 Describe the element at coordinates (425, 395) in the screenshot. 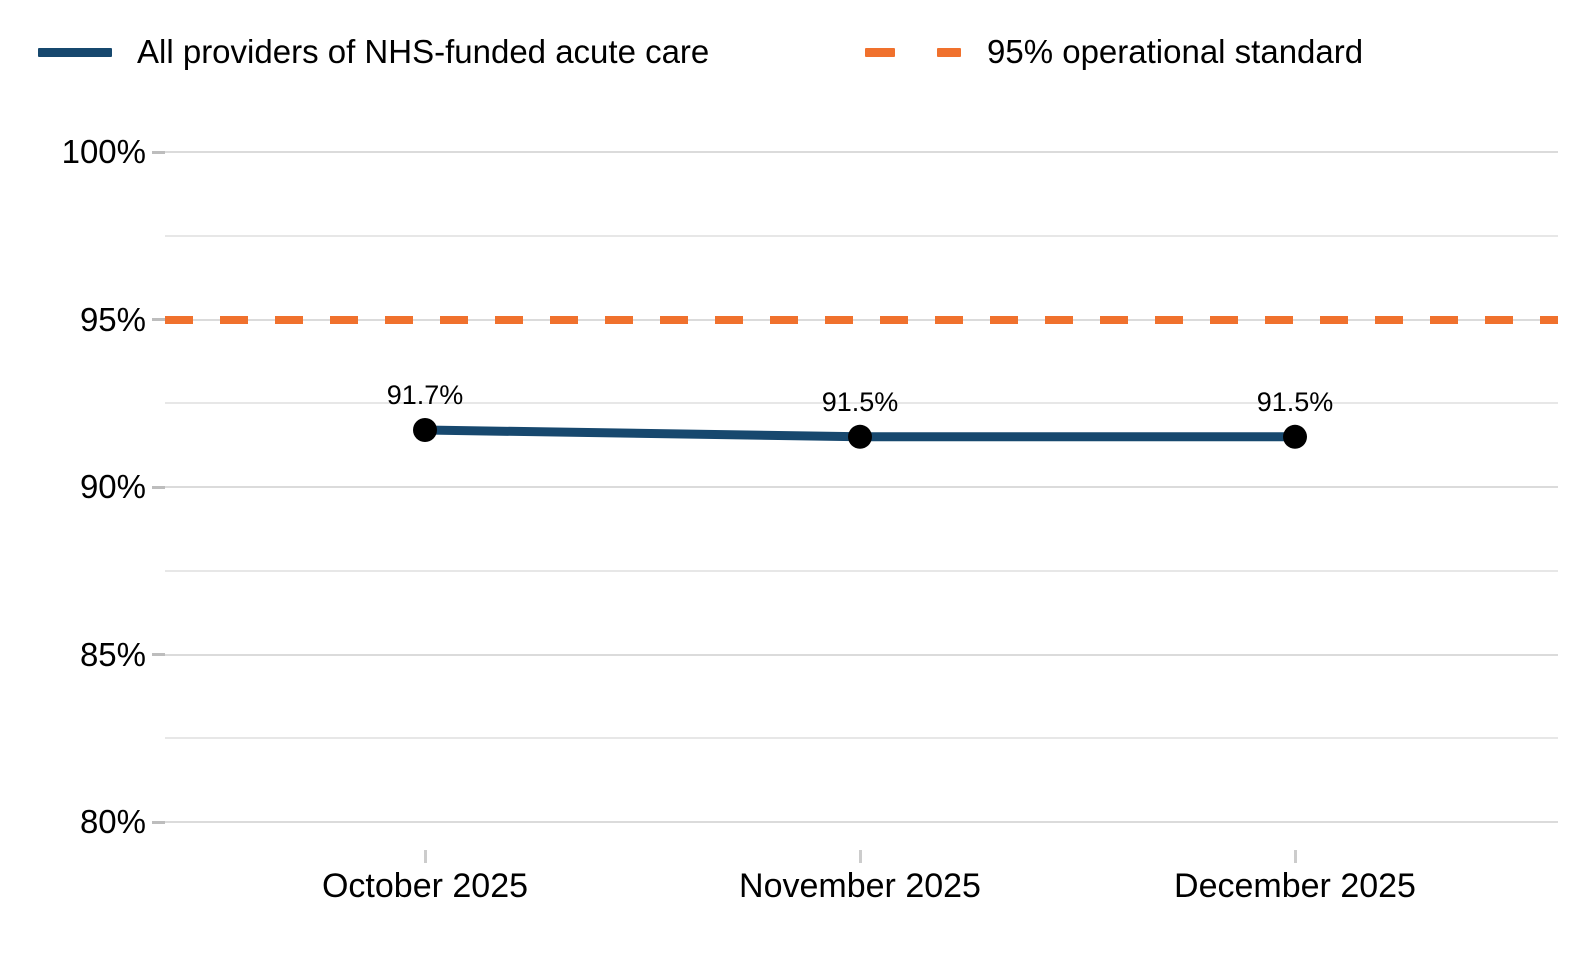

I see `data-point-label: 91.7%` at that location.